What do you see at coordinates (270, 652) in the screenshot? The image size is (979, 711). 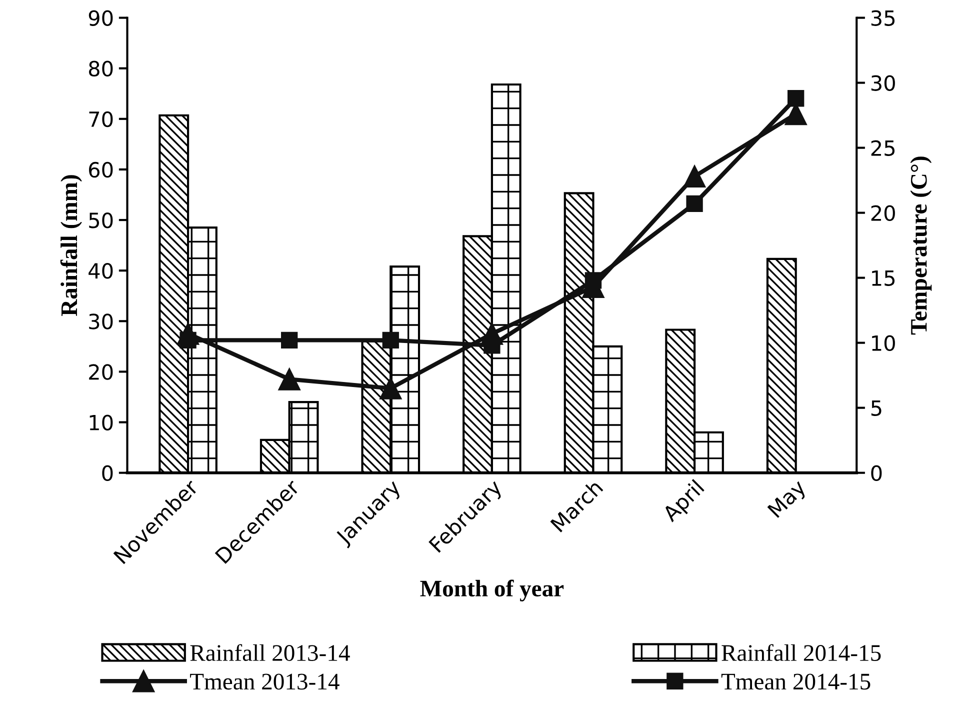 I see `legend-label: Rainfall 2013-14` at bounding box center [270, 652].